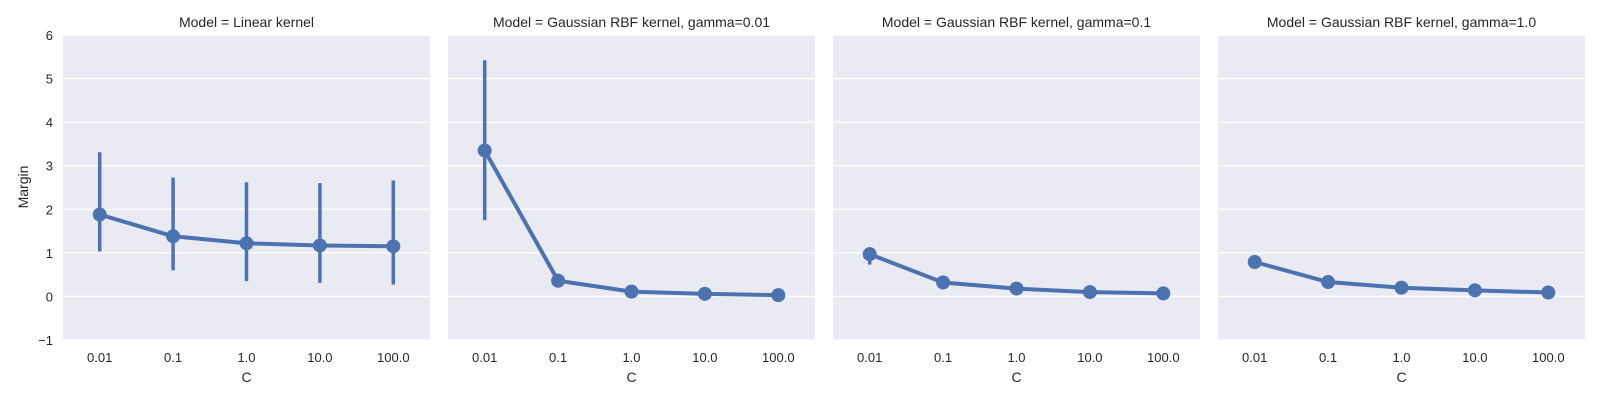 This screenshot has width=1600, height=405. Describe the element at coordinates (1401, 22) in the screenshot. I see `panel-title: Model = Gaussian RBF kernel, gamma=1.0` at that location.